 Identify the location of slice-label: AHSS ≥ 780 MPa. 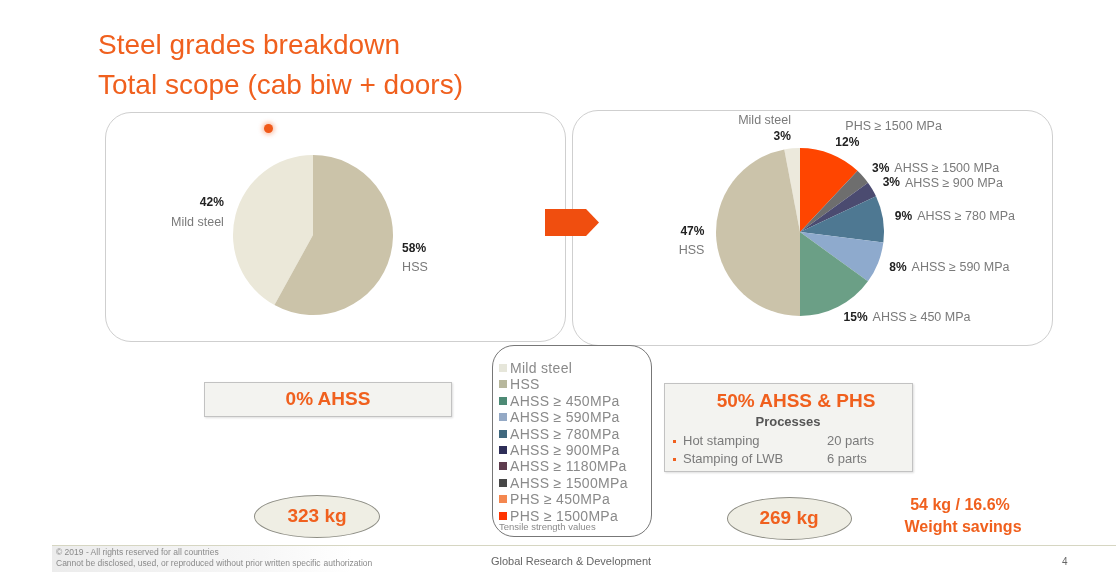
(965, 215).